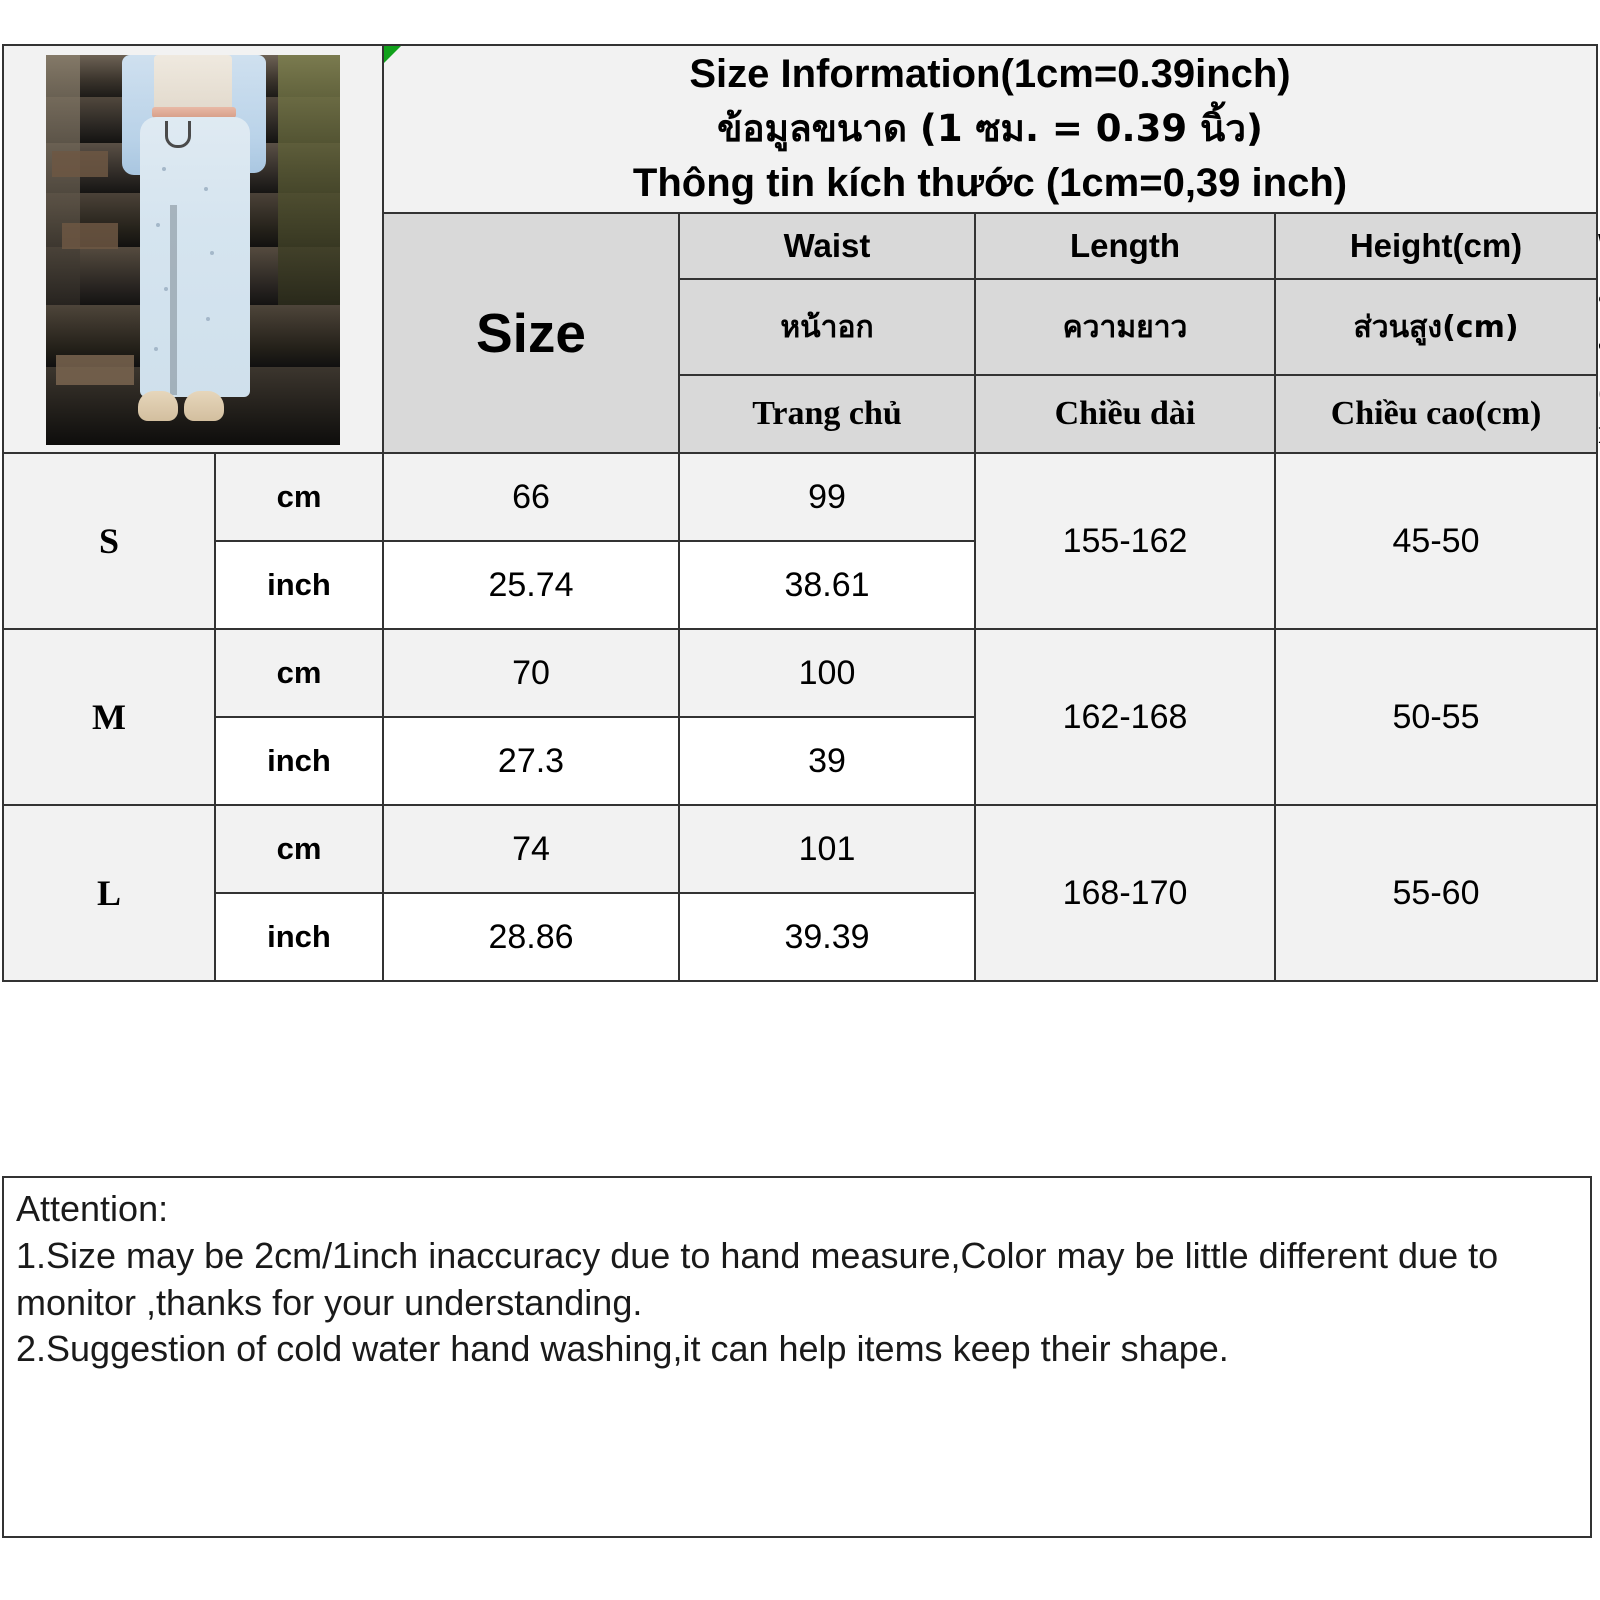 This screenshot has height=1600, width=1600. What do you see at coordinates (1125, 893) in the screenshot?
I see `height-range-l: 168-170` at bounding box center [1125, 893].